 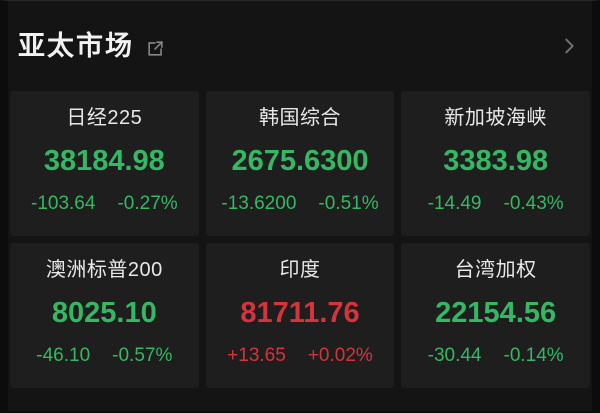 What do you see at coordinates (300, 313) in the screenshot?
I see `market-price: 81711.76` at bounding box center [300, 313].